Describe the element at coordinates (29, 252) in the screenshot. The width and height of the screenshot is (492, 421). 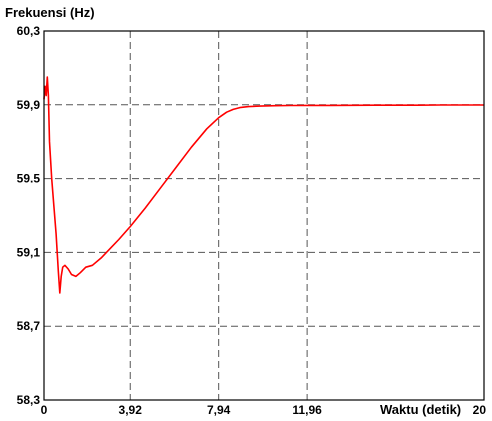
I see `y-tick-label: 59,1` at that location.